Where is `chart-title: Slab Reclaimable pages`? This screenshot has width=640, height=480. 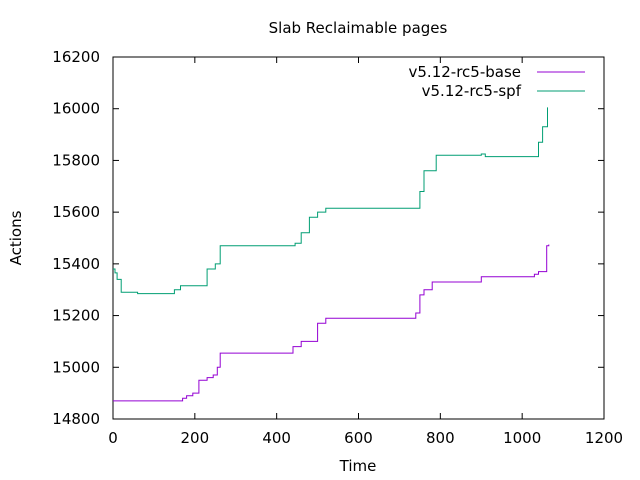
chart-title: Slab Reclaimable pages is located at coordinates (358, 28).